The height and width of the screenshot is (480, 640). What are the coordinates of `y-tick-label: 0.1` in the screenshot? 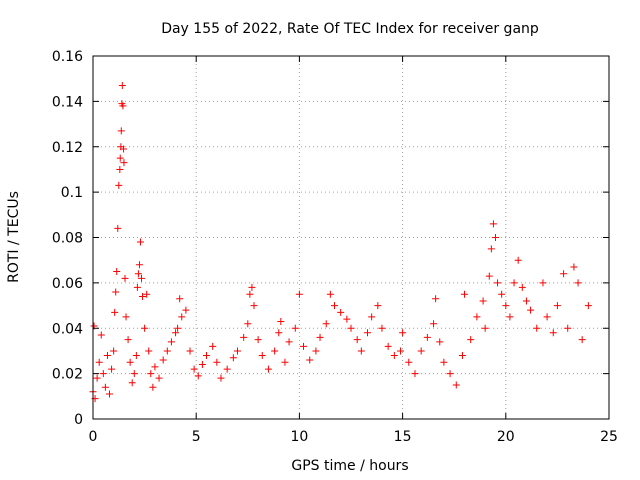 It's located at (72, 193).